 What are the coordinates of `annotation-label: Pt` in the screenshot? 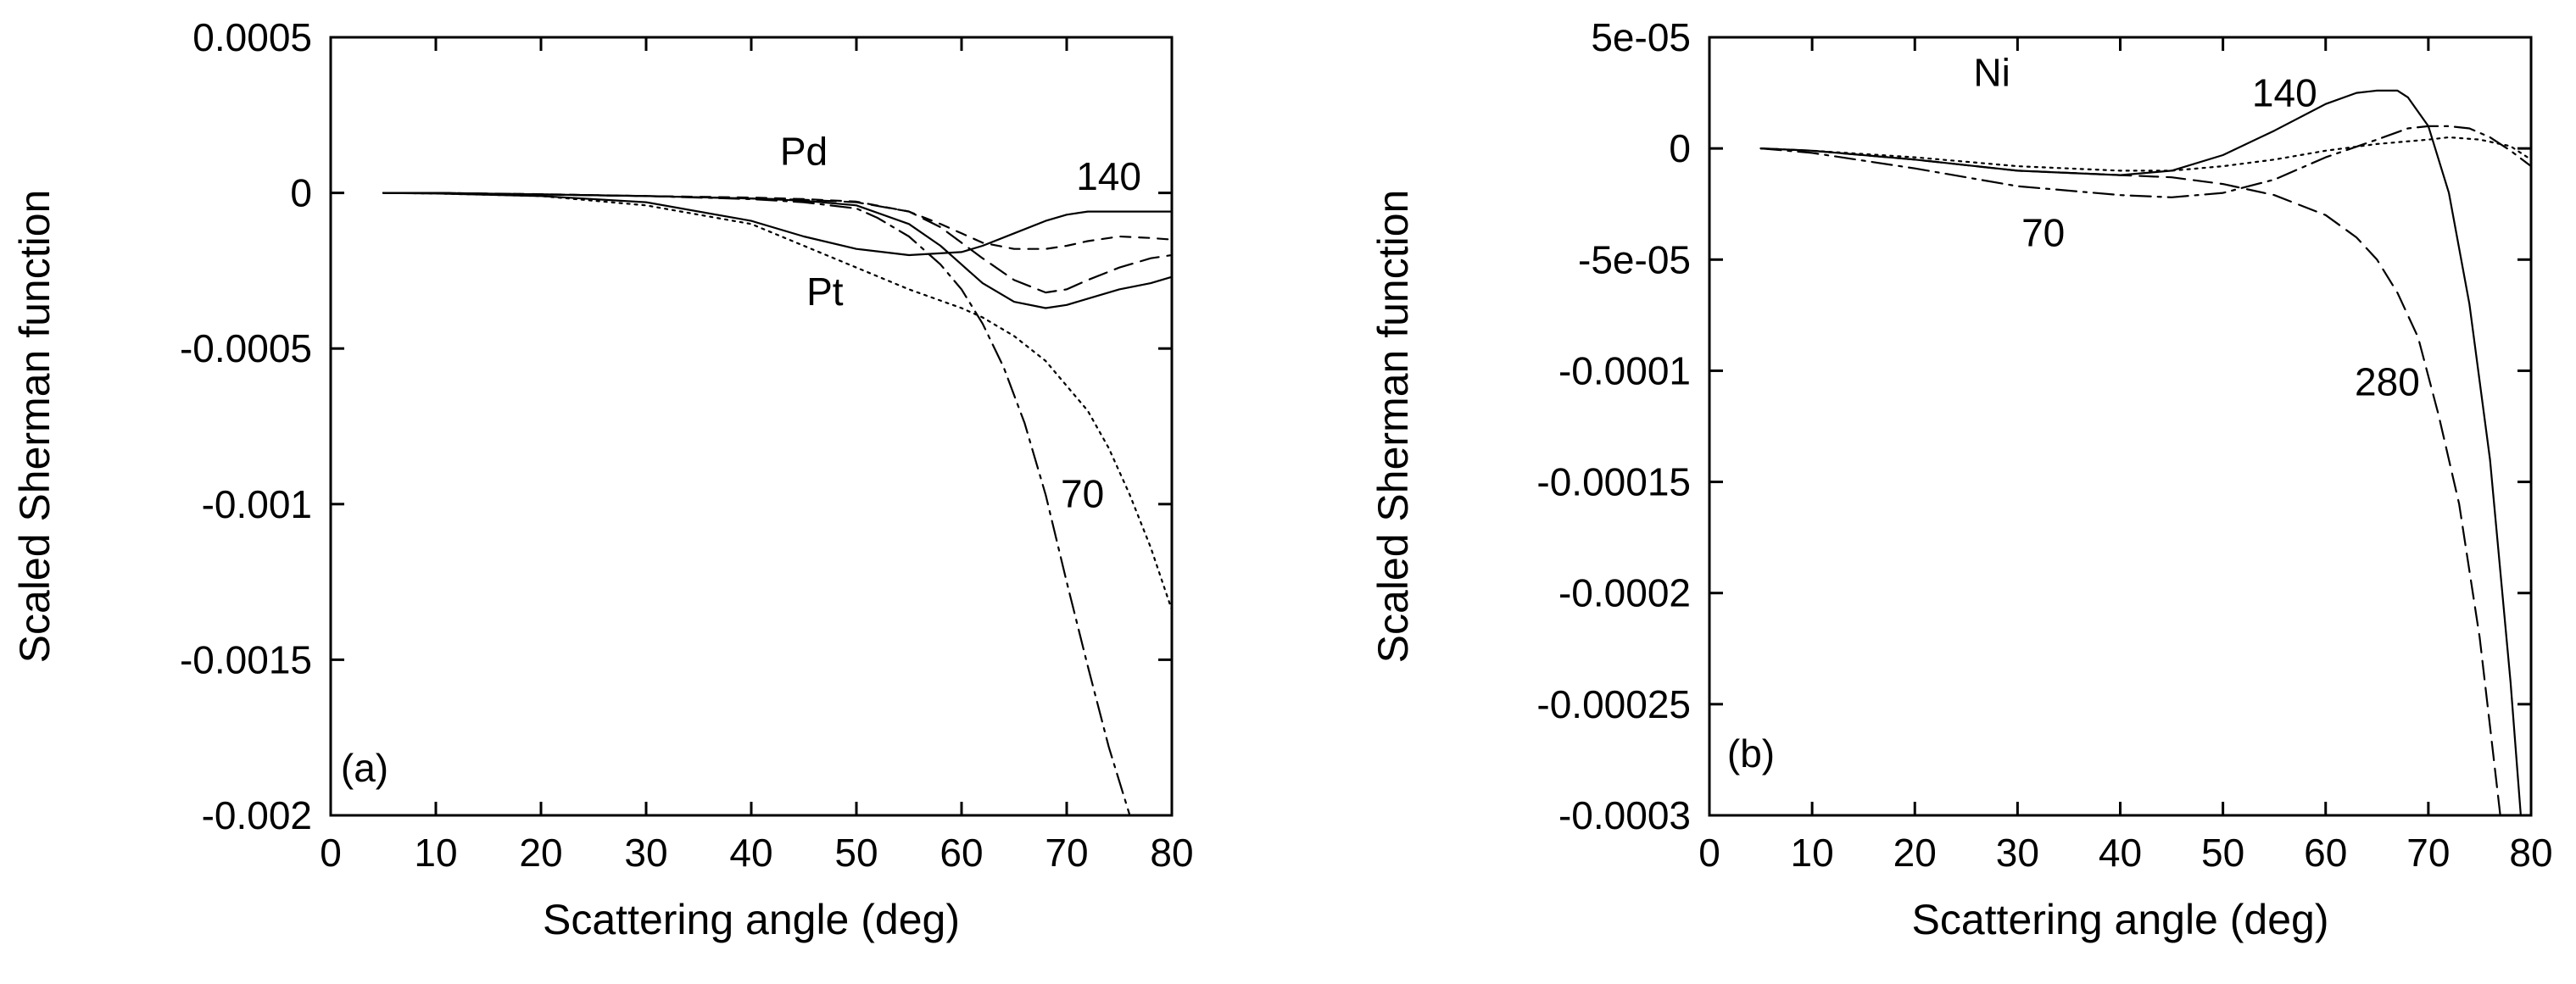 It's located at (825, 292).